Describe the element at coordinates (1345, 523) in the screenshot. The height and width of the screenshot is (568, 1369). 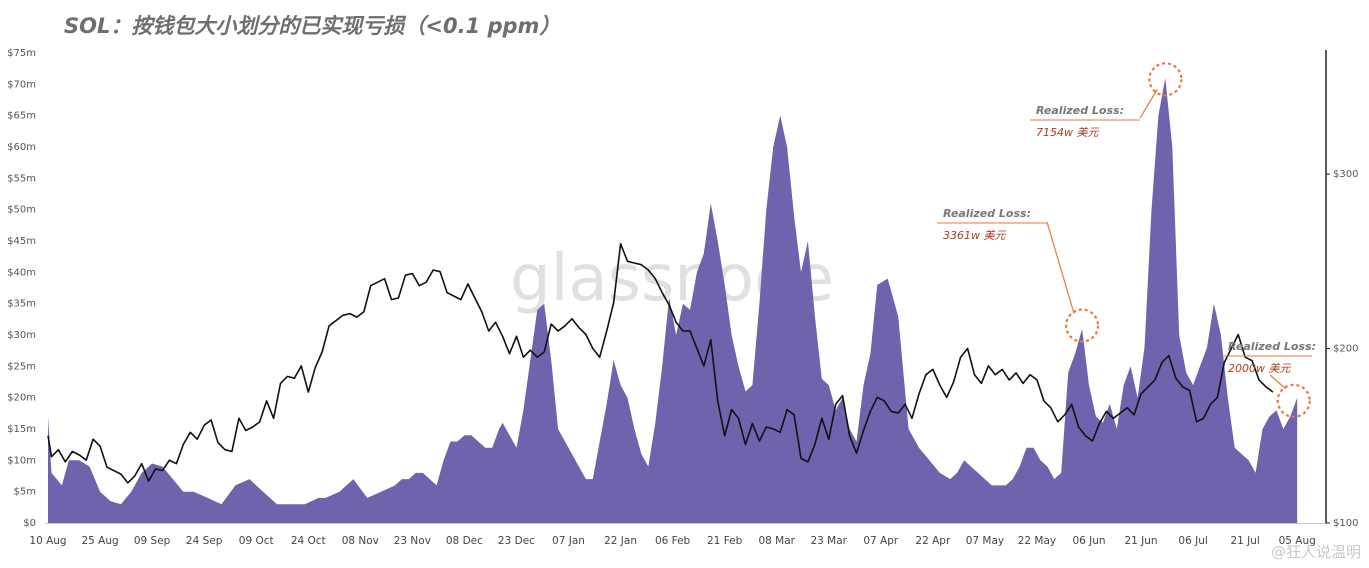
I see `y-right-tick-label: $100` at that location.